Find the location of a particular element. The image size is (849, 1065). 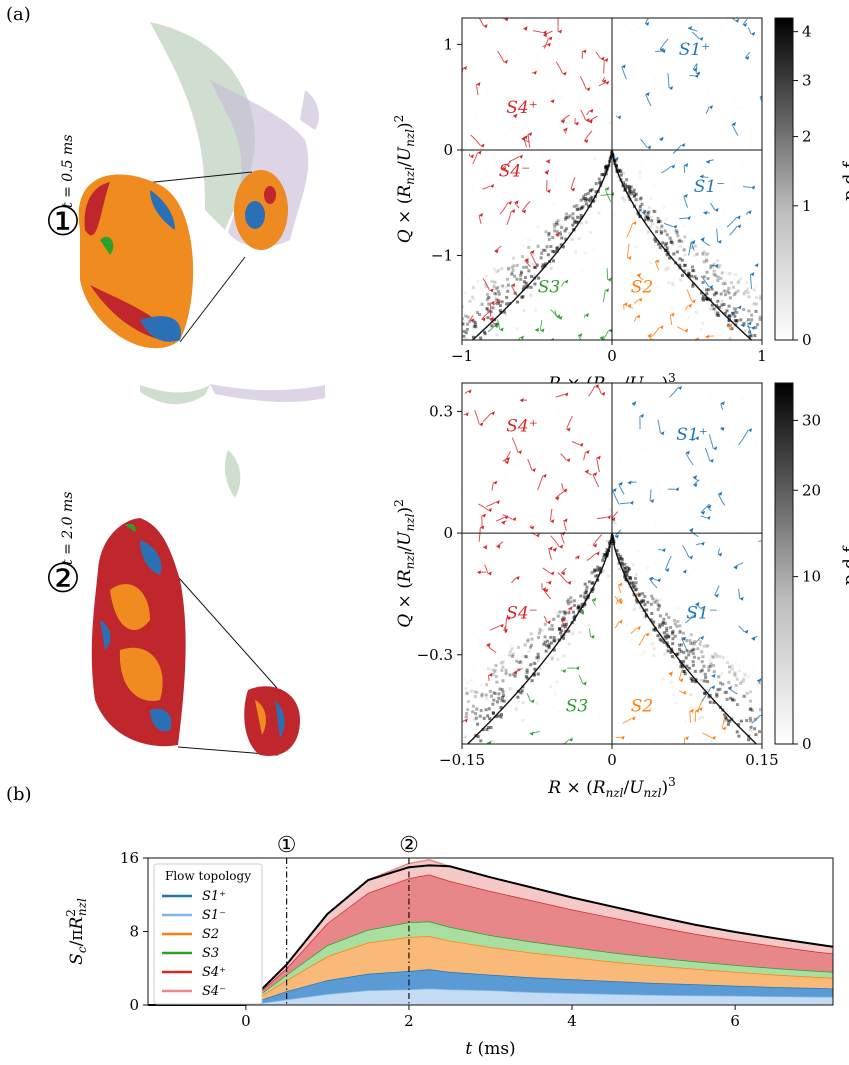

region-label-S4+: S4⁺ is located at coordinates (521, 108).